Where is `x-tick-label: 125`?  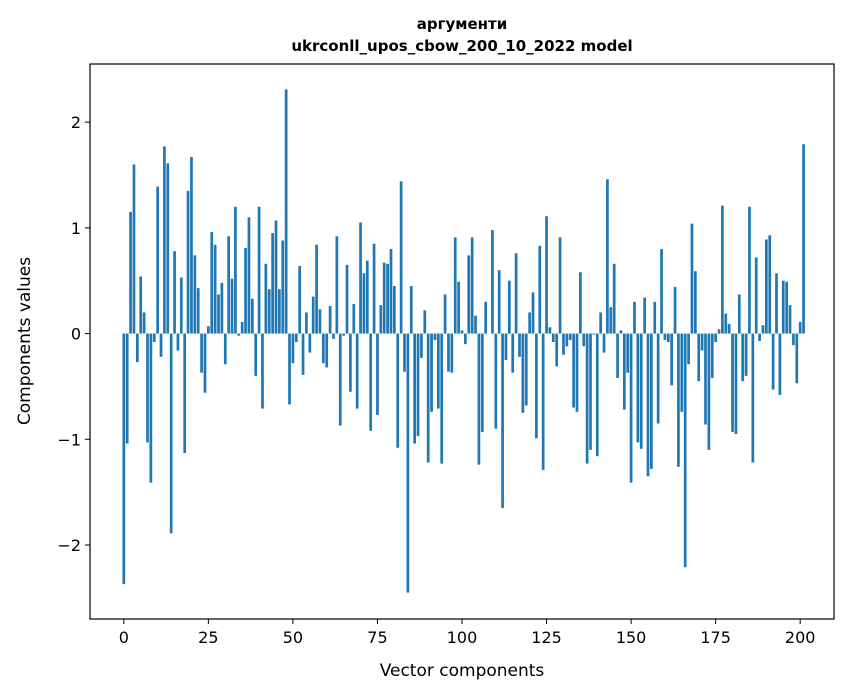
x-tick-label: 125 is located at coordinates (546, 637).